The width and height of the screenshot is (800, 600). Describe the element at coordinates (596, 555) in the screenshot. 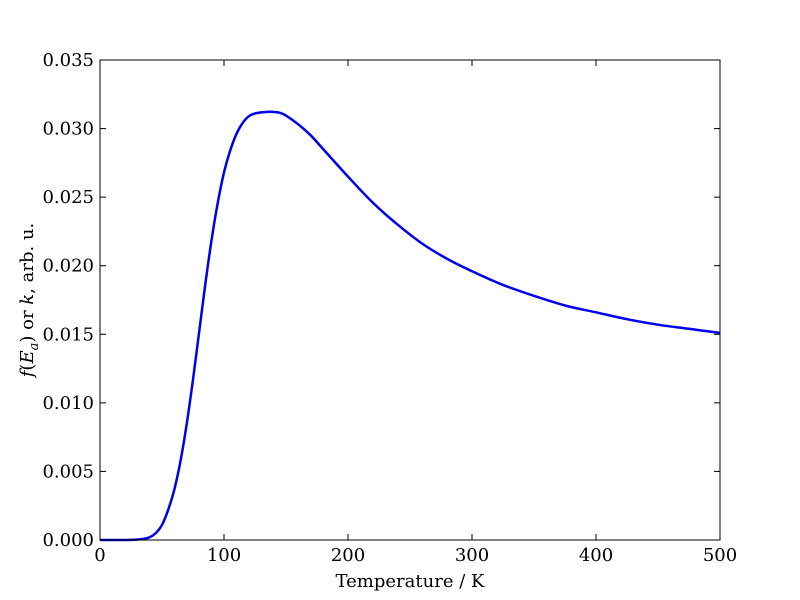

I see `x-tick-label: 400` at that location.